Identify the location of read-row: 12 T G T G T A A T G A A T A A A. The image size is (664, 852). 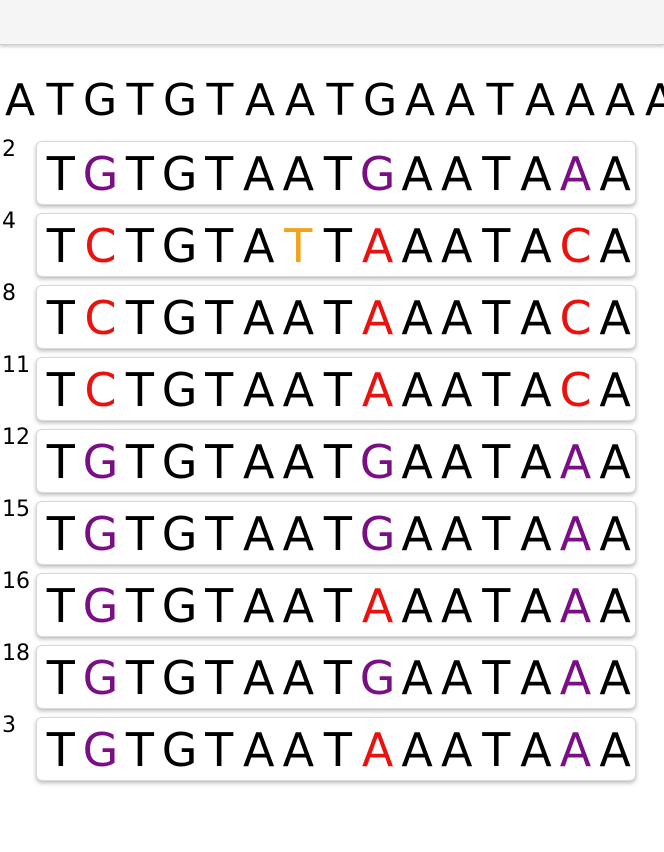
(332, 463).